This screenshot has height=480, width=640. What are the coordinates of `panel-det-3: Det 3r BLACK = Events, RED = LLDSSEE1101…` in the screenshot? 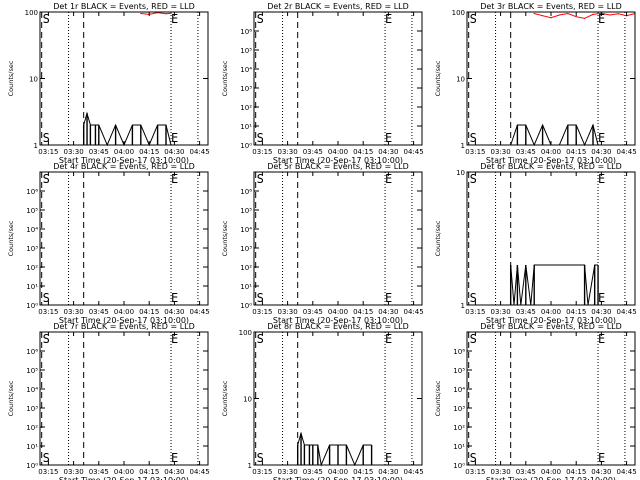 It's located at (535, 83).